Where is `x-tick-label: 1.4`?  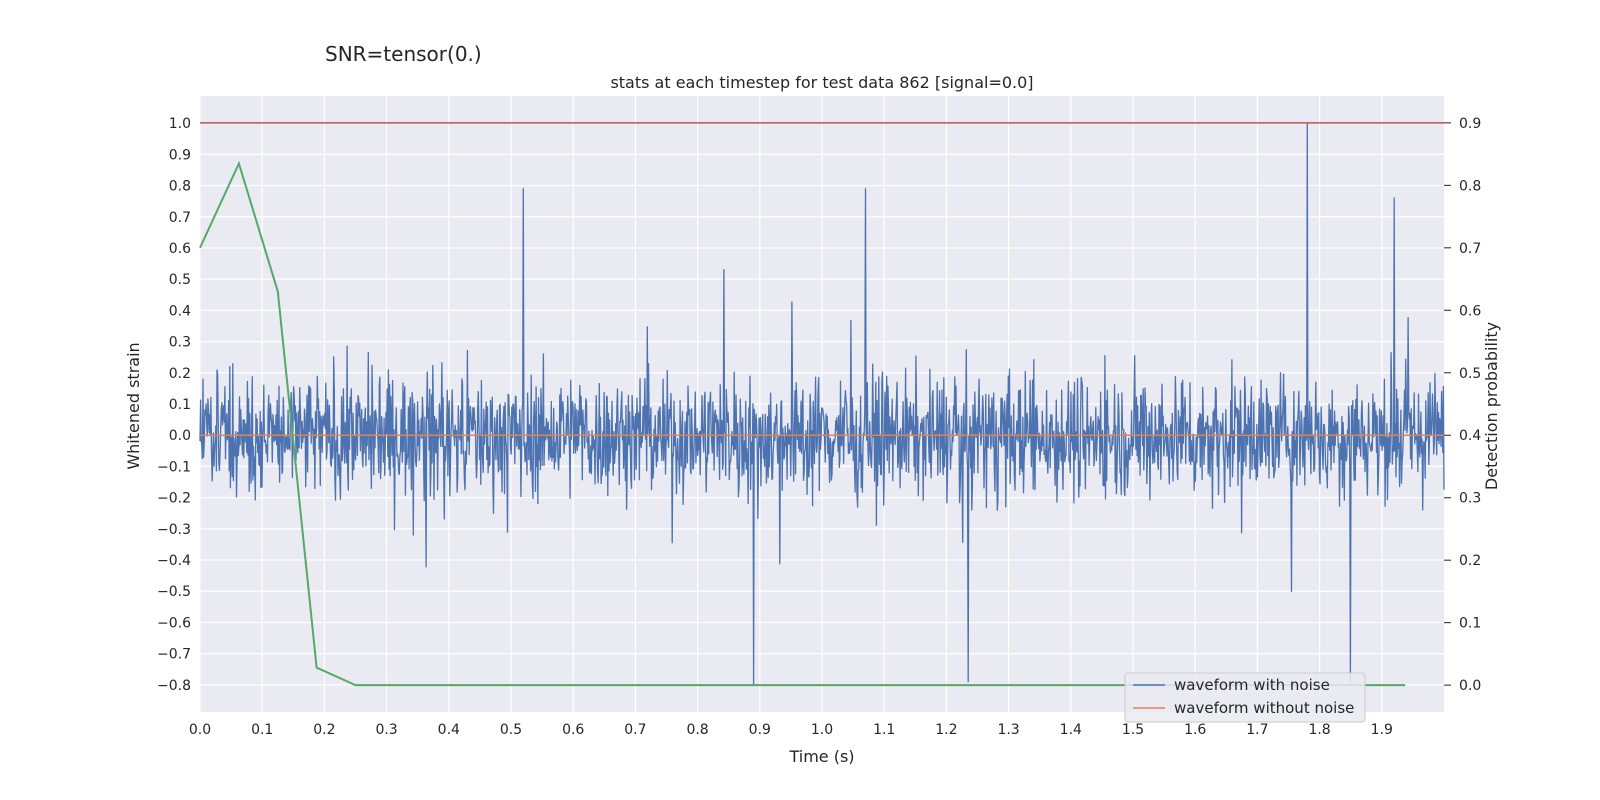
x-tick-label: 1.4 is located at coordinates (1071, 730).